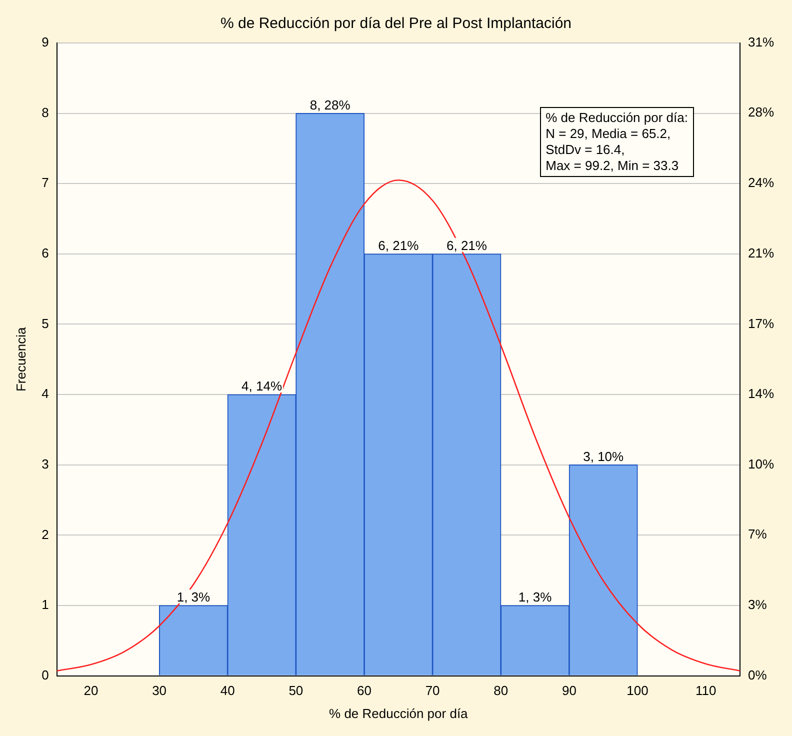 The height and width of the screenshot is (736, 792). What do you see at coordinates (501, 690) in the screenshot?
I see `x-tick-label: 80` at bounding box center [501, 690].